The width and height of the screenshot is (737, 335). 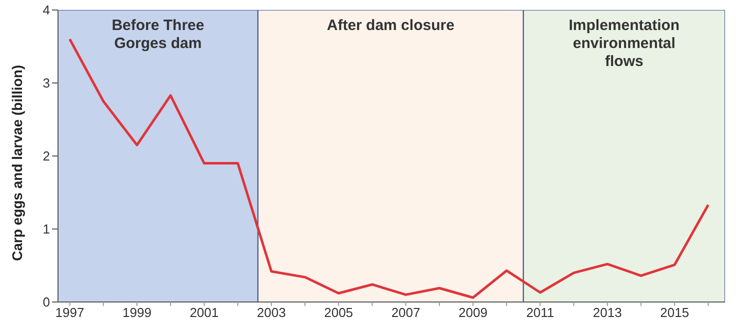 I want to click on x-tick-label: 2015, so click(x=675, y=312).